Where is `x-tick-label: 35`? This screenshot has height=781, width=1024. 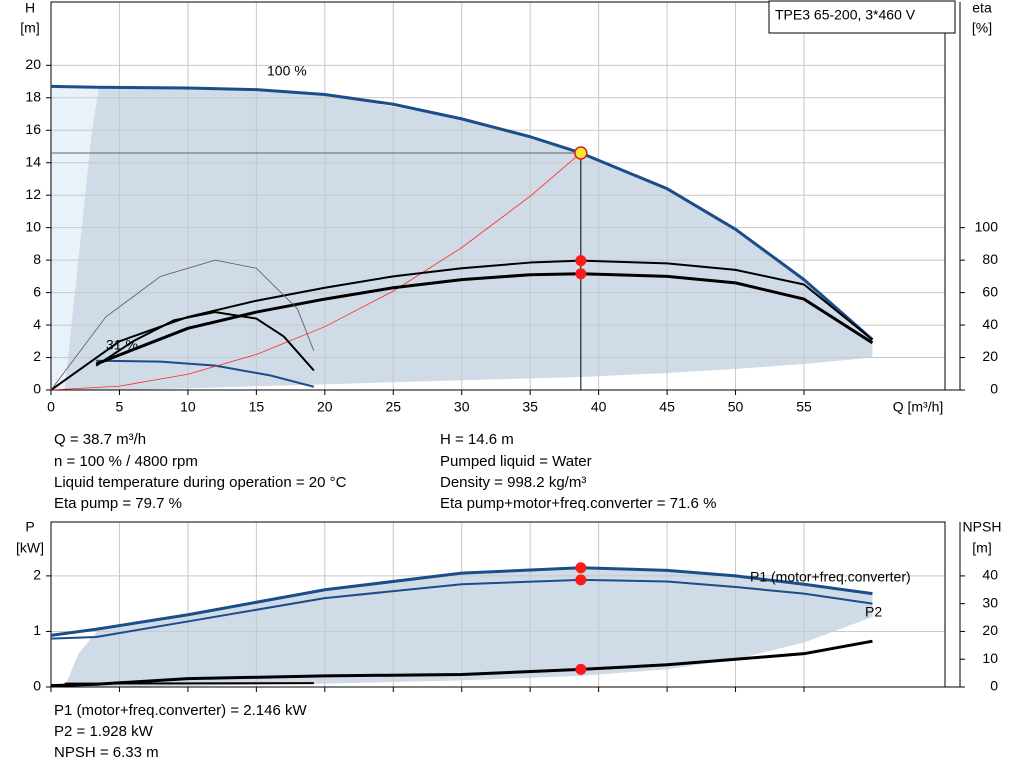
x-tick-label: 35 is located at coordinates (530, 407).